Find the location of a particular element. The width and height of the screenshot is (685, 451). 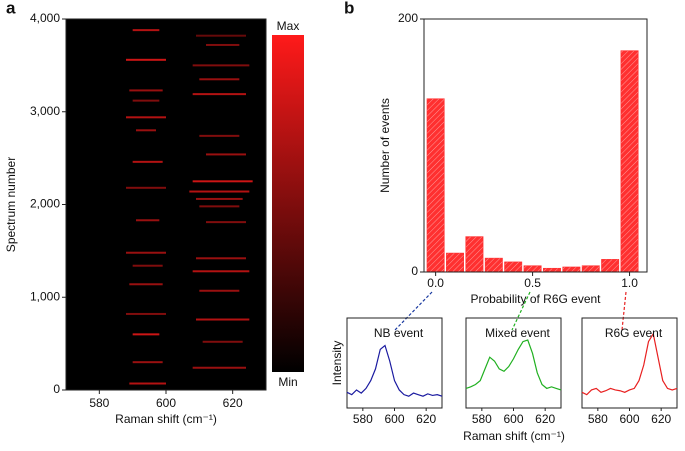

y-tick-label: 3,000 is located at coordinates (45, 111).